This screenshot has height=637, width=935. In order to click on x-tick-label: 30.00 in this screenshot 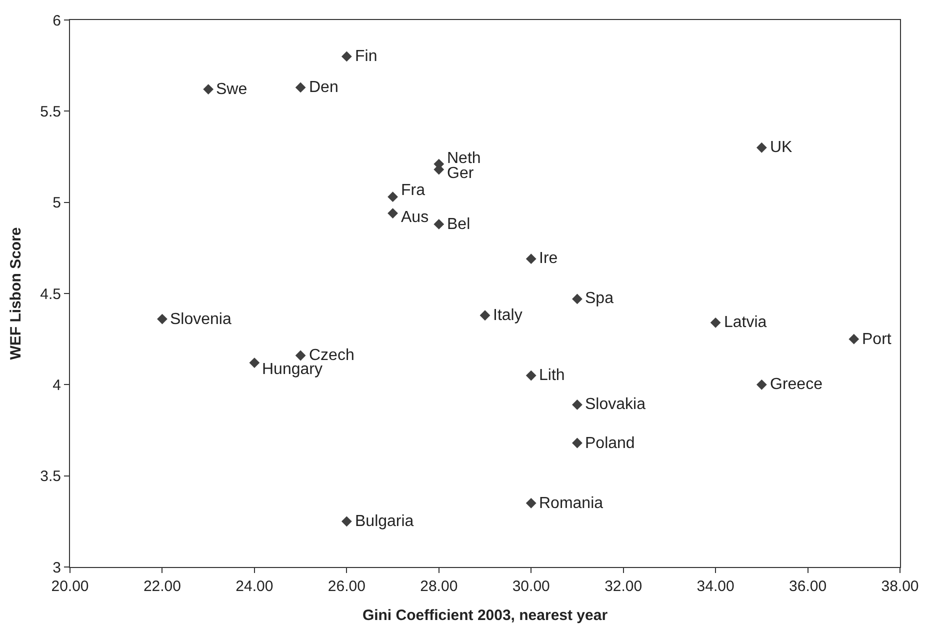, I will do `click(531, 586)`.